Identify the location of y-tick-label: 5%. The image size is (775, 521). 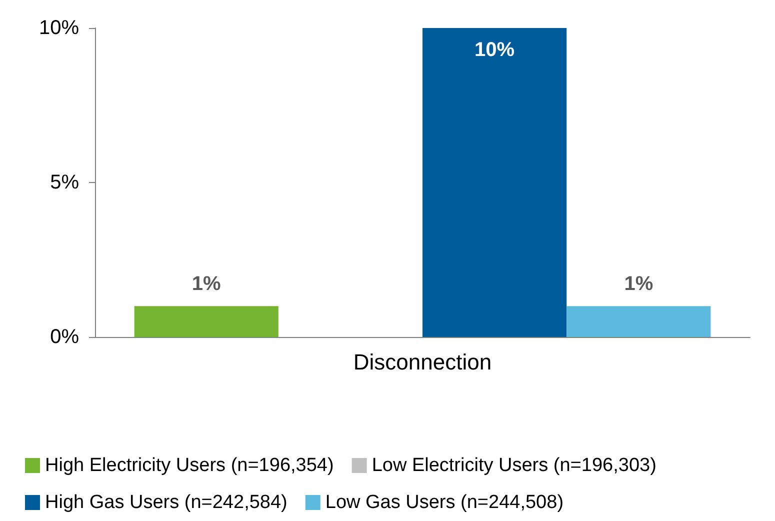
(65, 183).